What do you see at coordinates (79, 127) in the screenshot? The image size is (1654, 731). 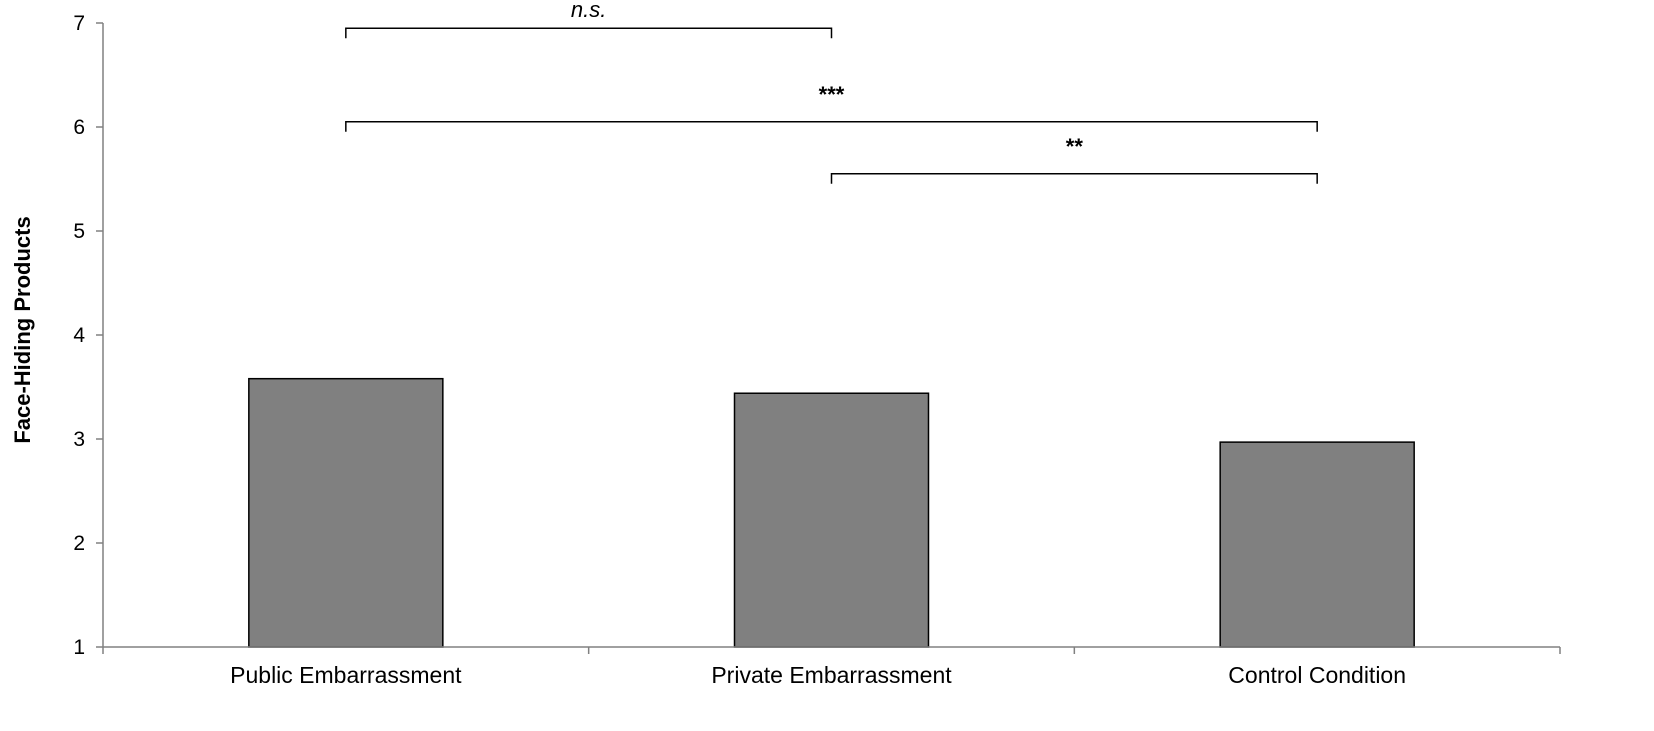 I see `y-tick-label: 6` at bounding box center [79, 127].